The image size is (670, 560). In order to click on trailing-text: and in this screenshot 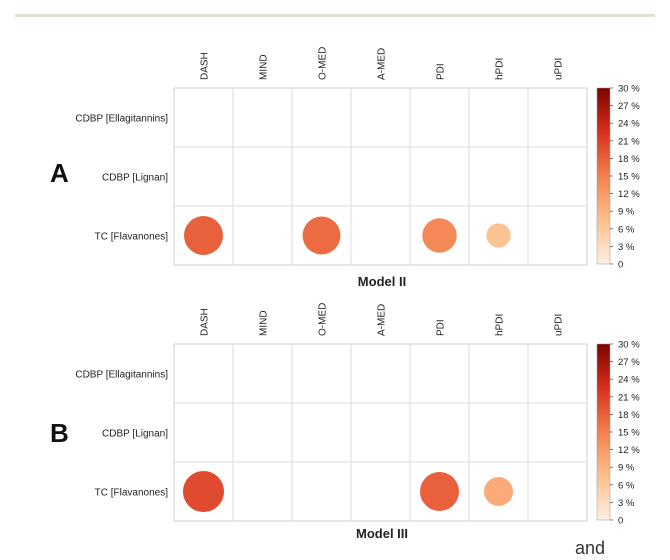, I will do `click(590, 548)`.